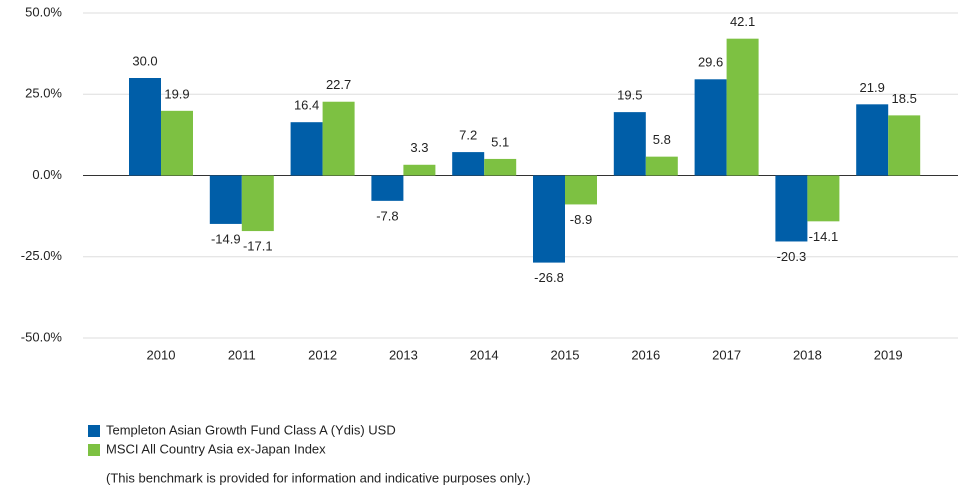 The image size is (958, 491). What do you see at coordinates (338, 84) in the screenshot?
I see `value-label: 22.7` at bounding box center [338, 84].